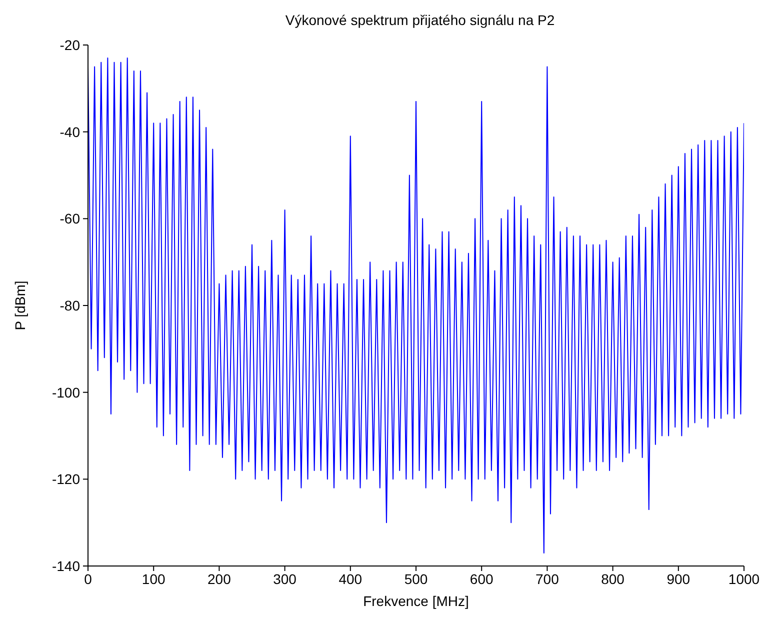 The height and width of the screenshot is (621, 774). I want to click on x-tick-label: 400, so click(350, 578).